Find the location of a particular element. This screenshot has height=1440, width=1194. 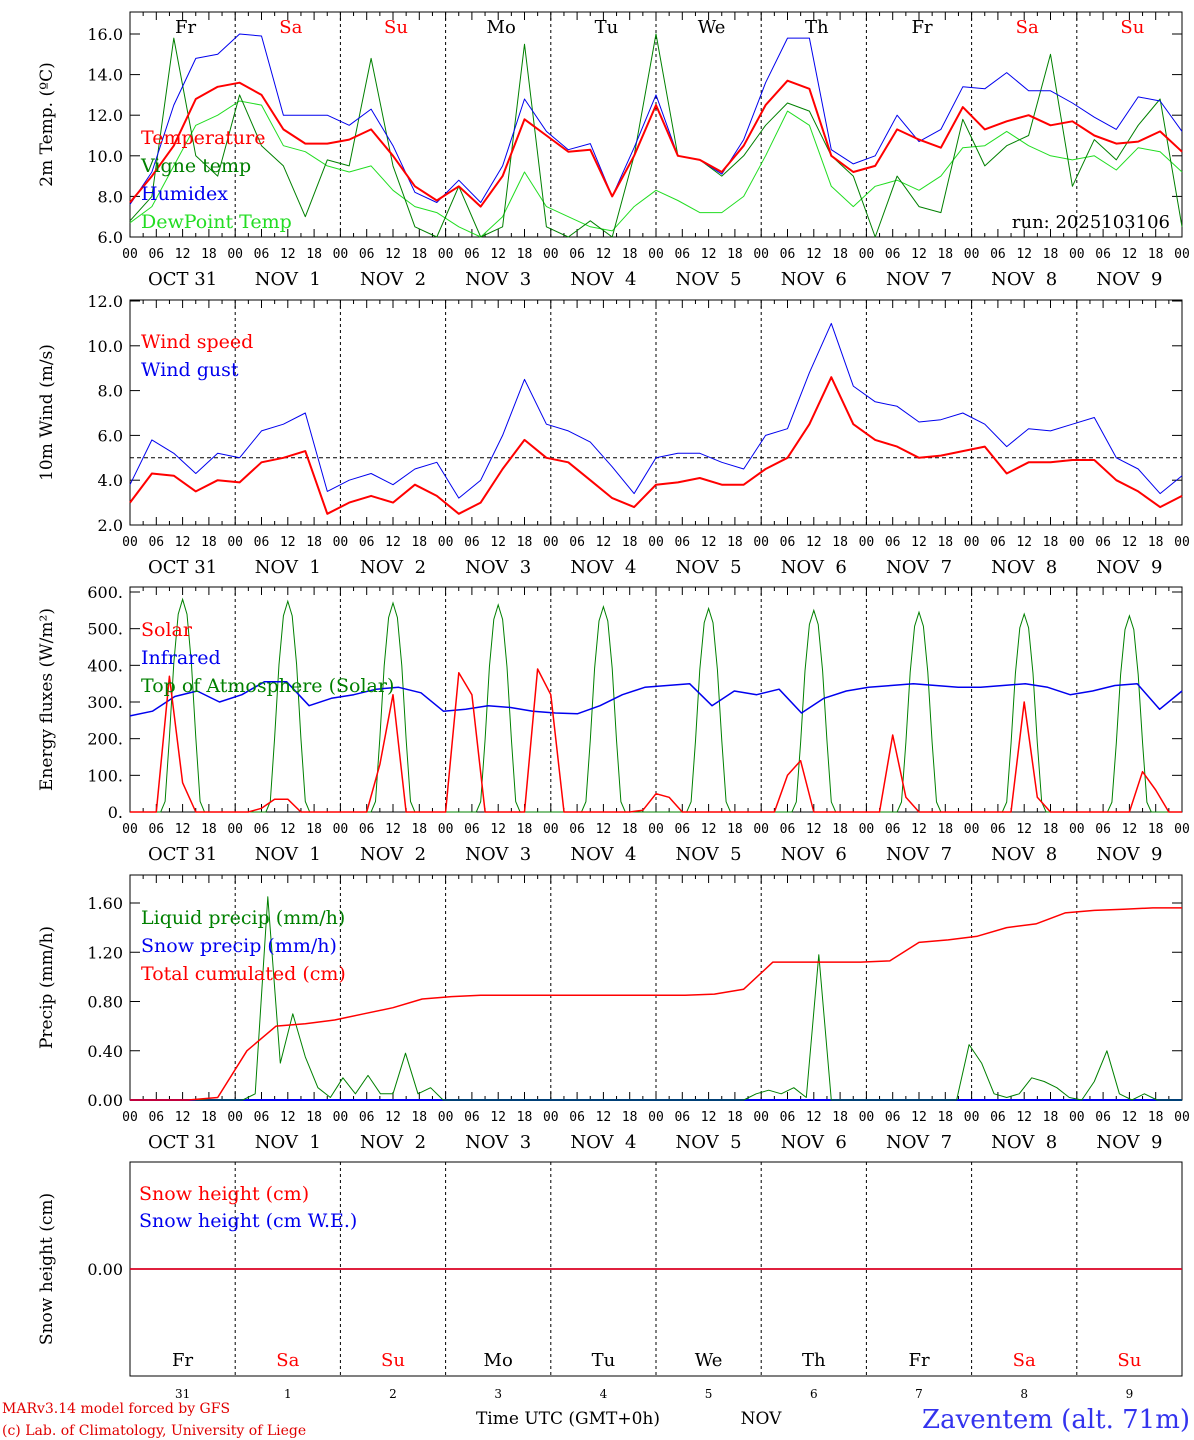

legend-snow-precip-mm-h-: Snow precip (mm/h) is located at coordinates (239, 946).